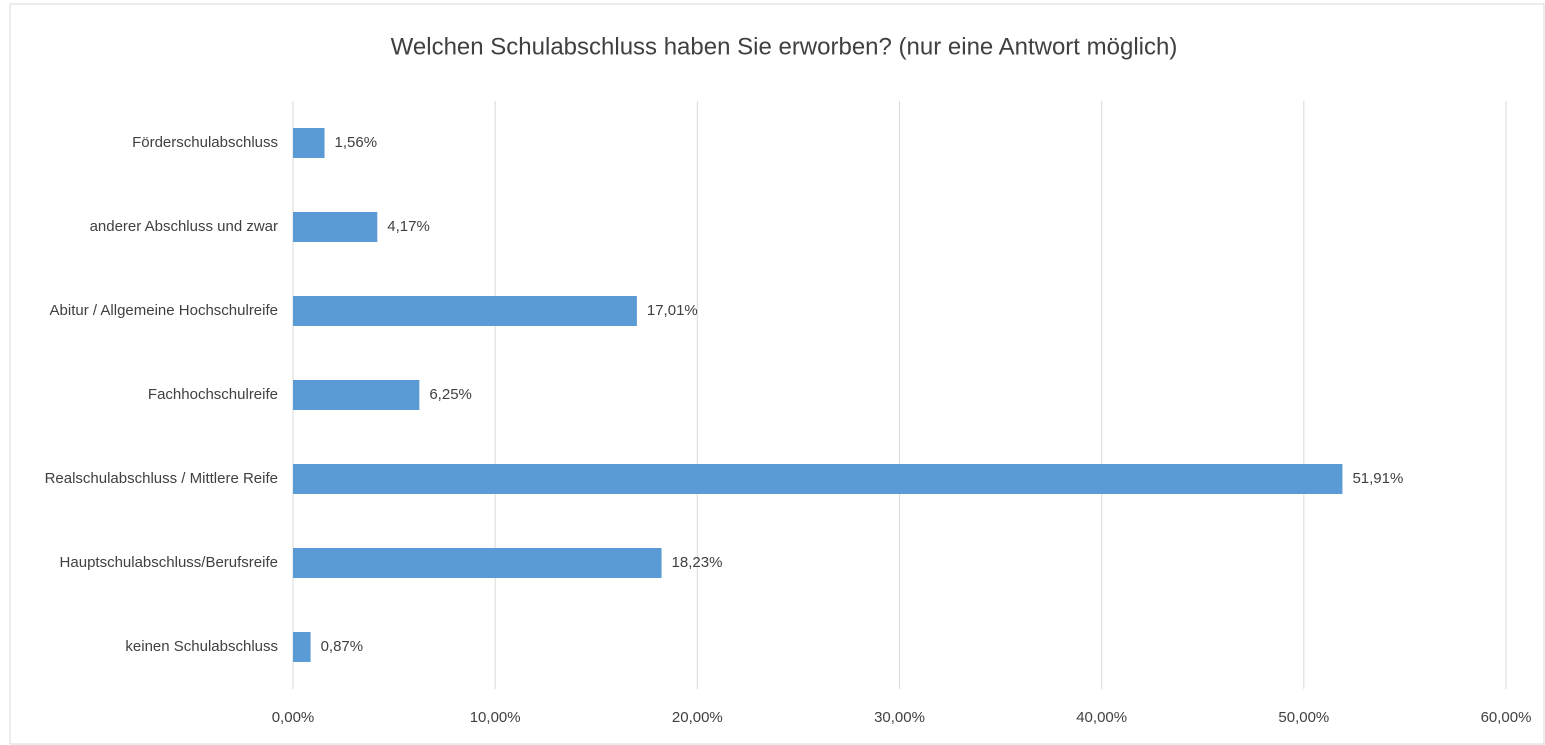 The image size is (1545, 745). Describe the element at coordinates (213, 394) in the screenshot. I see `y-tick-label: Fachhochschulreife` at that location.